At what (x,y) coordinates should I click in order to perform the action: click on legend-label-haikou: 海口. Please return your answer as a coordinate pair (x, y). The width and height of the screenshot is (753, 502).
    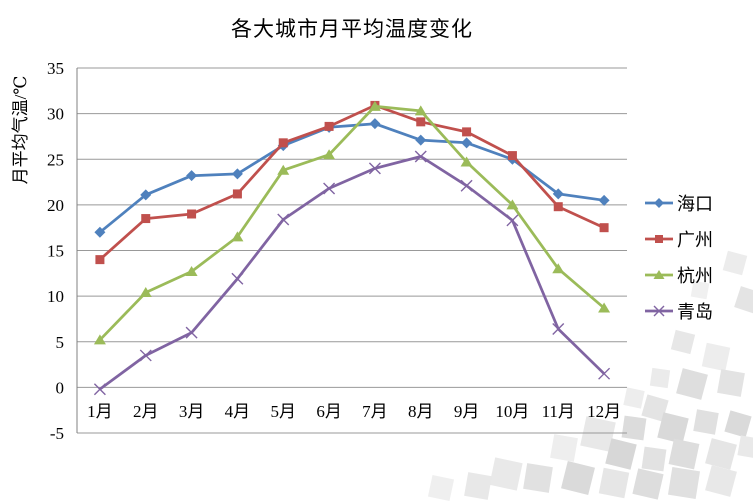
    Looking at the image, I should click on (695, 204).